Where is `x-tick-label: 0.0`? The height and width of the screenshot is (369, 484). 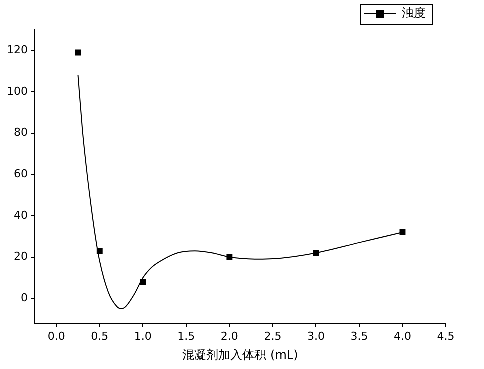 x-tick-label: 0.0 is located at coordinates (57, 336).